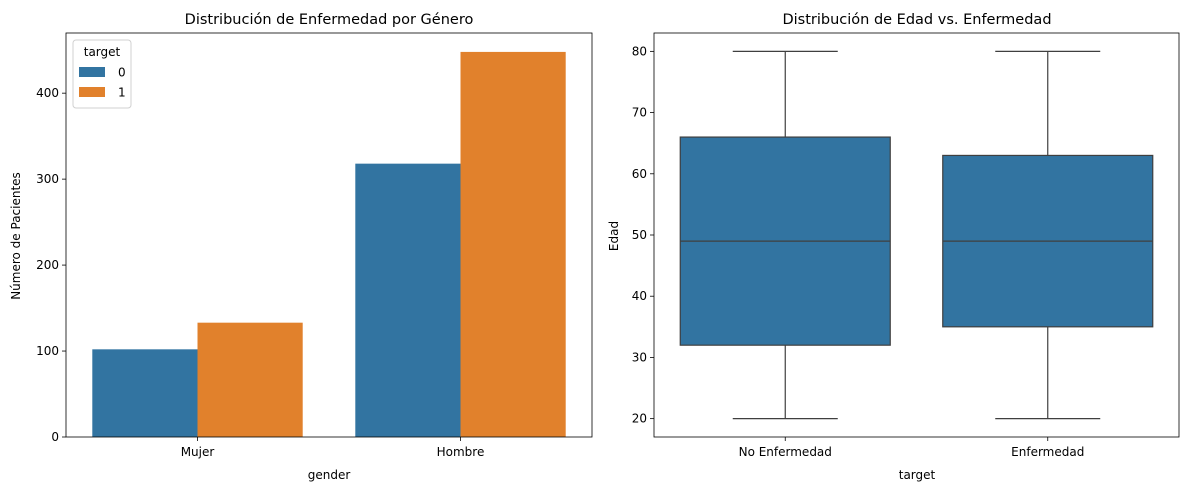 The height and width of the screenshot is (490, 1189). Describe the element at coordinates (639, 51) in the screenshot. I see `y-tick-label: 80` at that location.